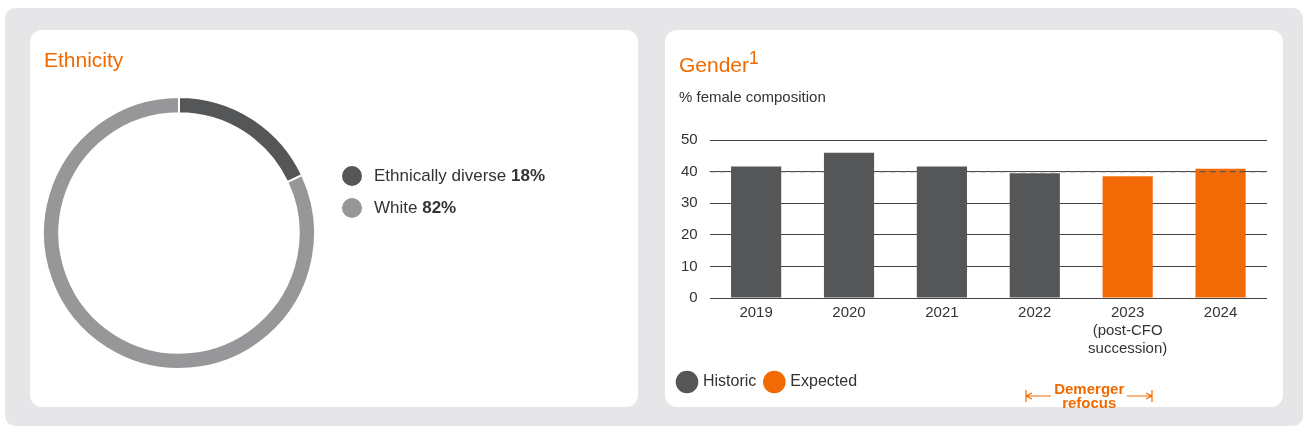  Describe the element at coordinates (689, 233) in the screenshot. I see `y-tick-label: 20` at that location.